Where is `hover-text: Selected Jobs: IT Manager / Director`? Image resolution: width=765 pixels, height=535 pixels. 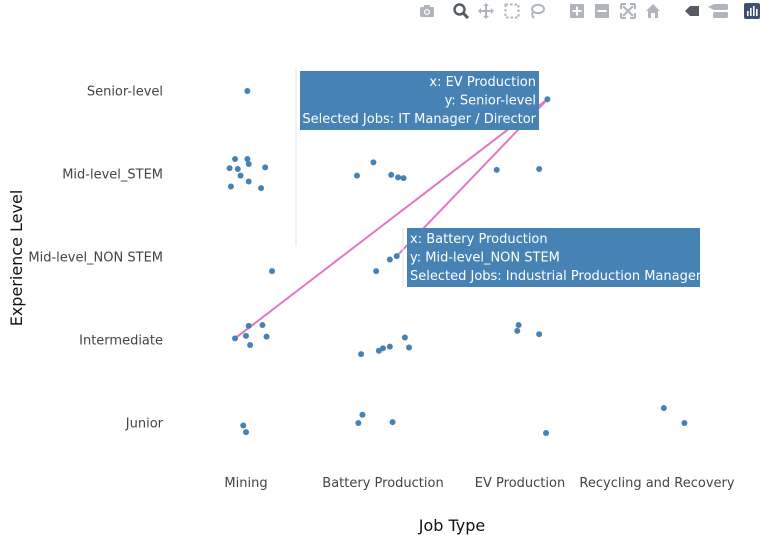 hover-text: Selected Jobs: IT Manager / Director is located at coordinates (419, 119).